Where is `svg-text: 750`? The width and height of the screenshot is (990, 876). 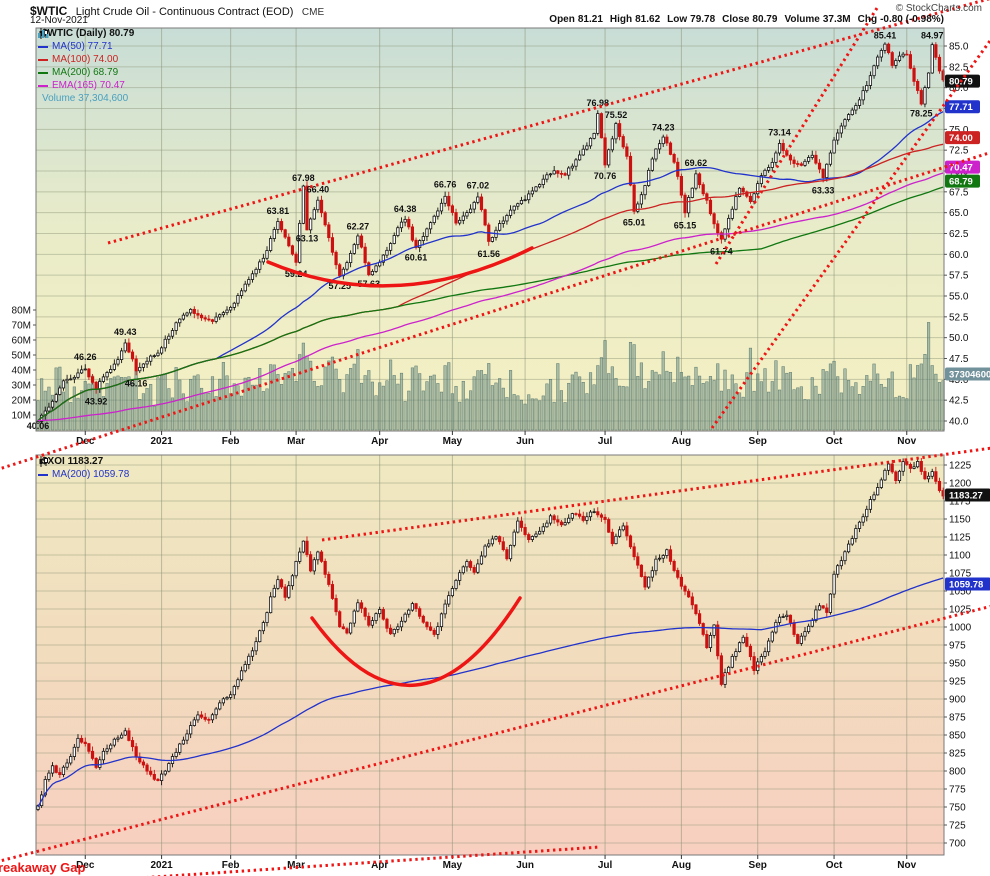 svg-text: 750 is located at coordinates (957, 808).